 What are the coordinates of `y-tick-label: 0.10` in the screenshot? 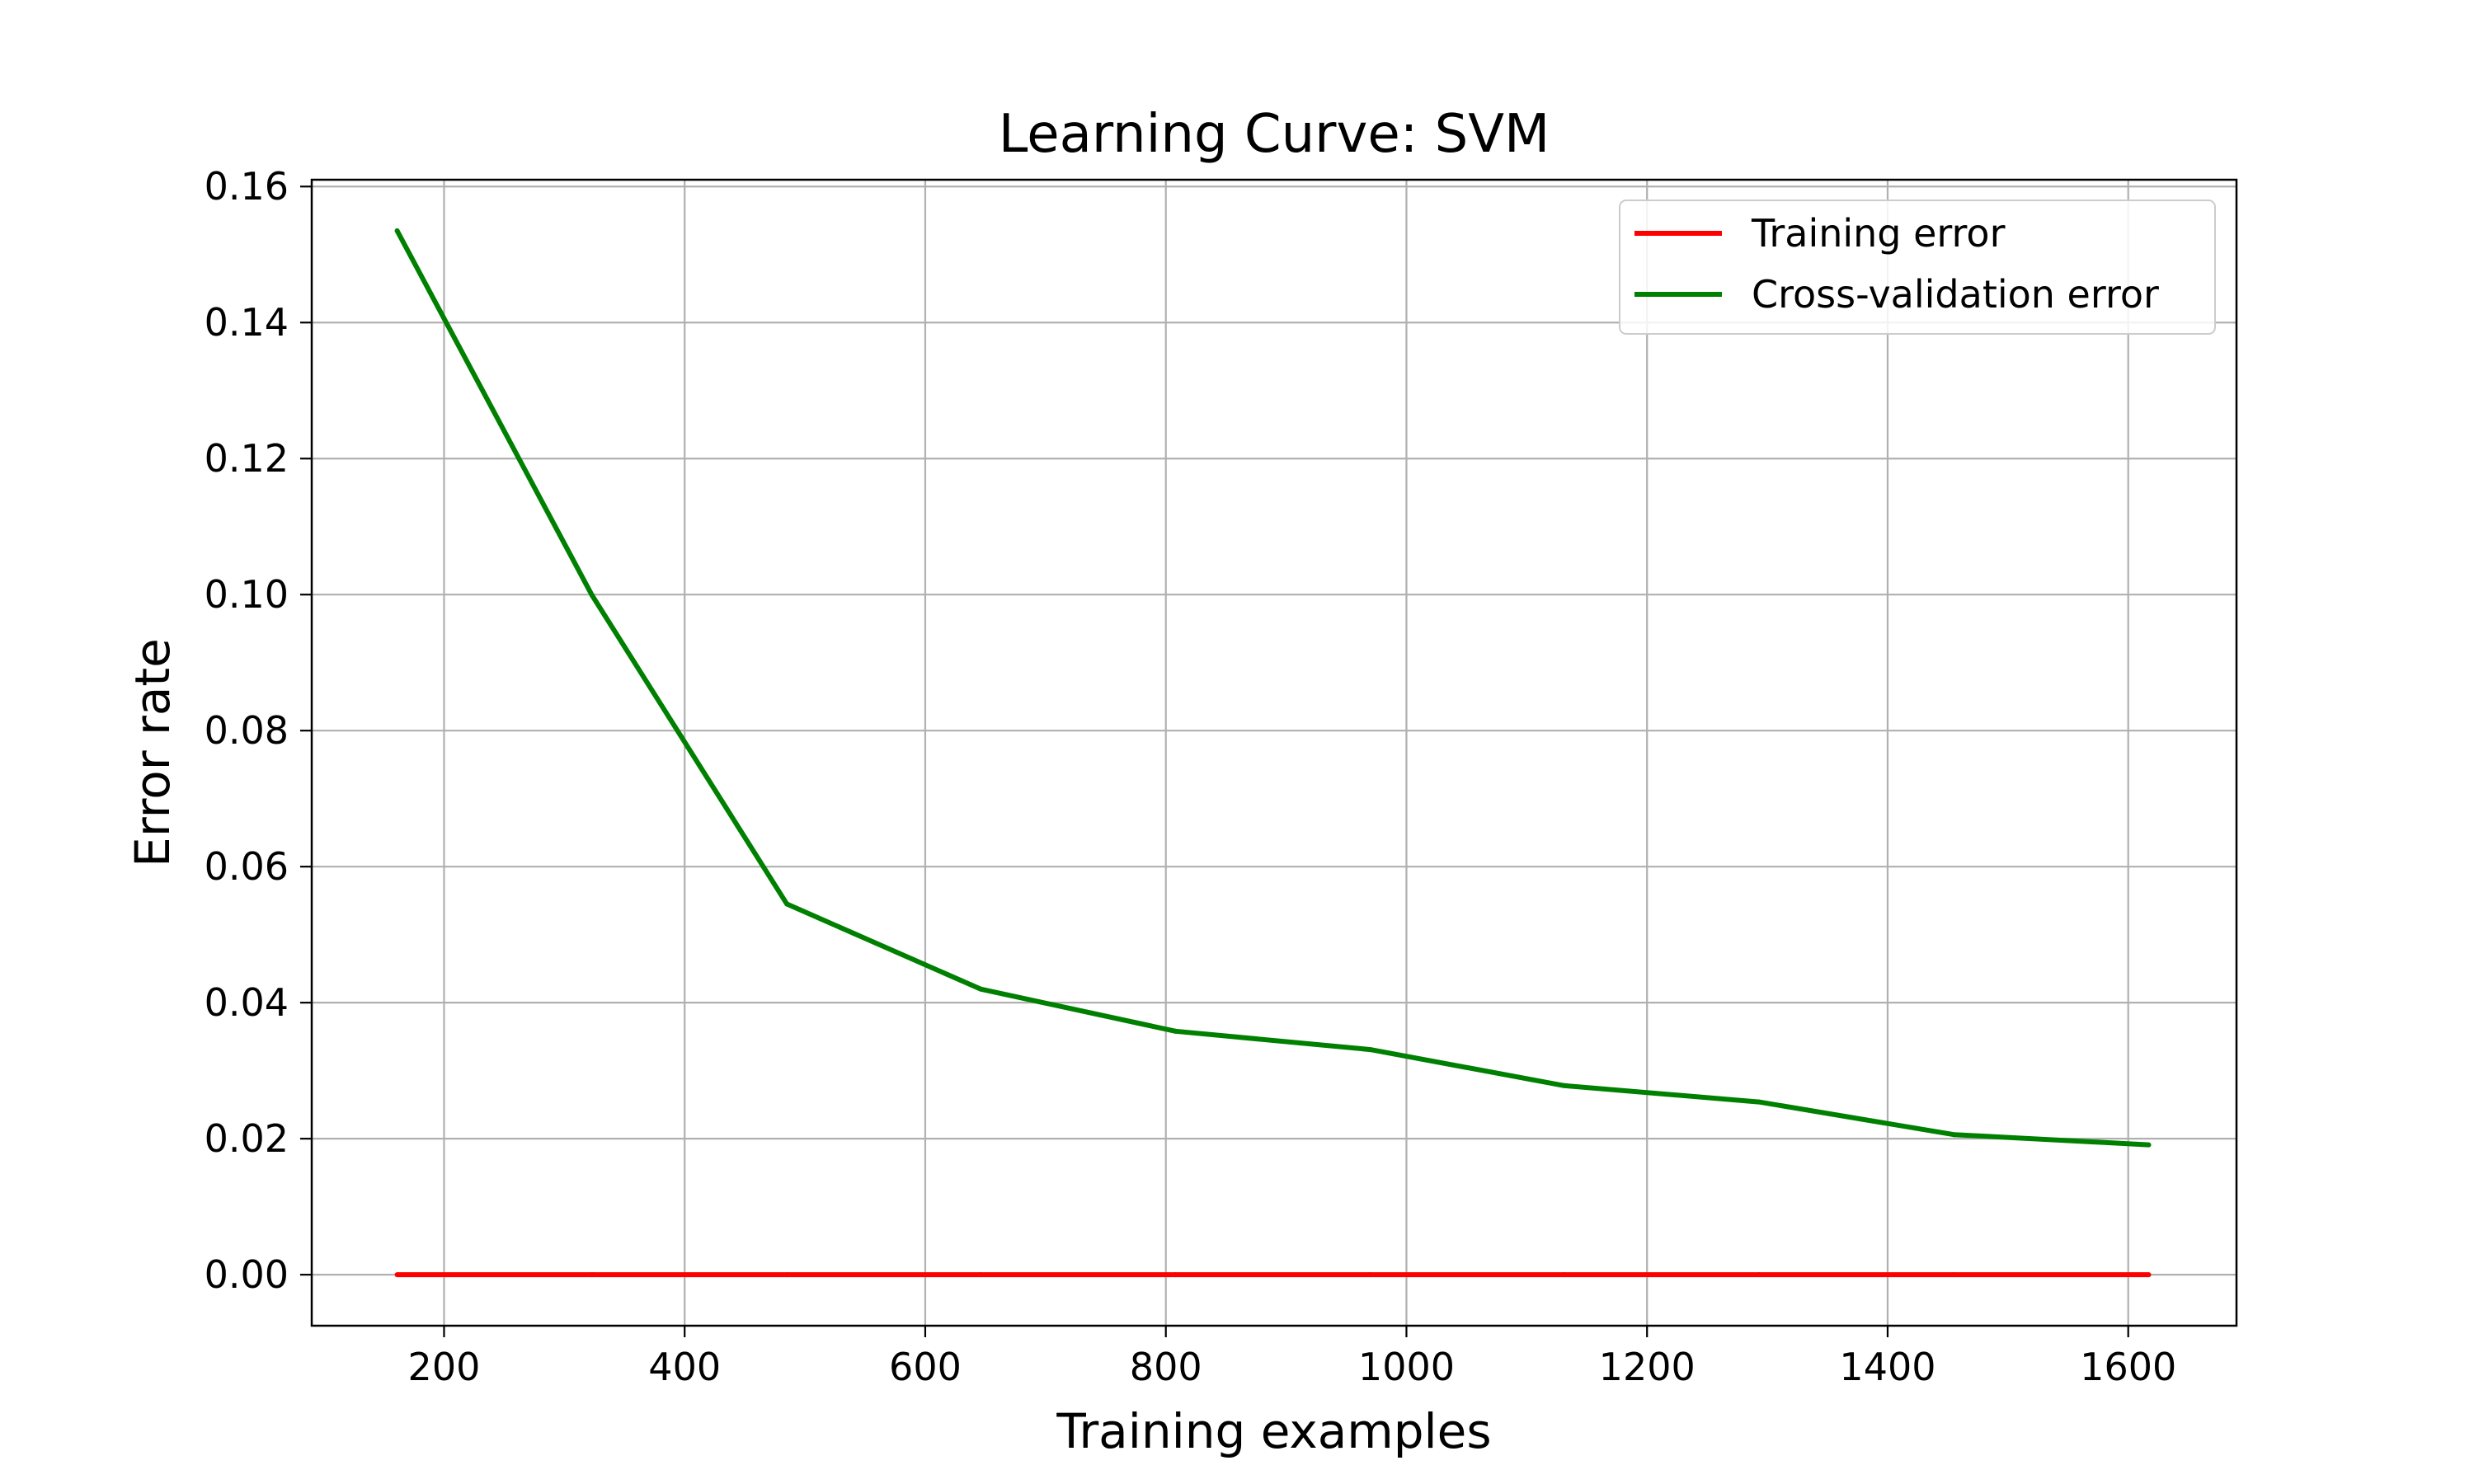 It's located at (247, 594).